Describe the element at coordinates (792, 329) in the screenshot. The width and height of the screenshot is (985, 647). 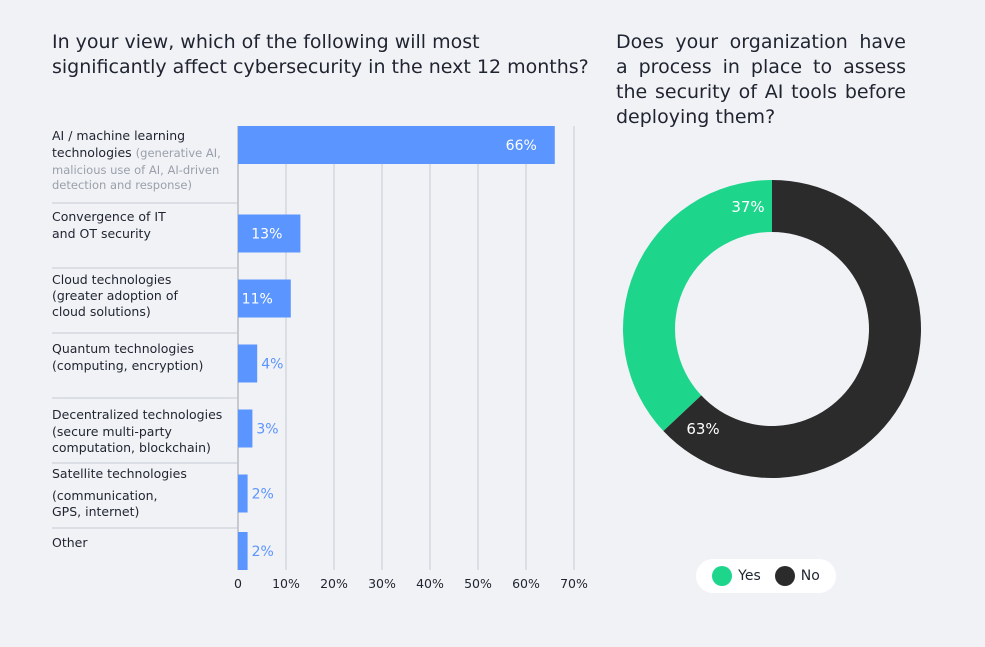
I see `donut-slice-no` at that location.